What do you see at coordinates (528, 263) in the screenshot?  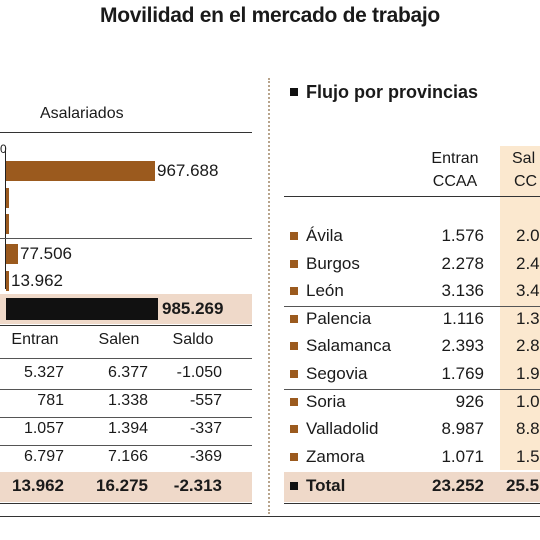 I see `province-salen: 2.4` at bounding box center [528, 263].